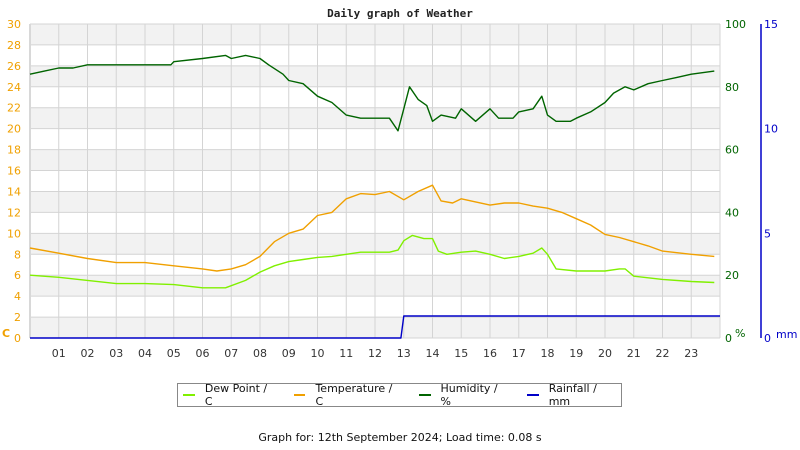  What do you see at coordinates (404, 353) in the screenshot?
I see `svg-text: 13` at bounding box center [404, 353].